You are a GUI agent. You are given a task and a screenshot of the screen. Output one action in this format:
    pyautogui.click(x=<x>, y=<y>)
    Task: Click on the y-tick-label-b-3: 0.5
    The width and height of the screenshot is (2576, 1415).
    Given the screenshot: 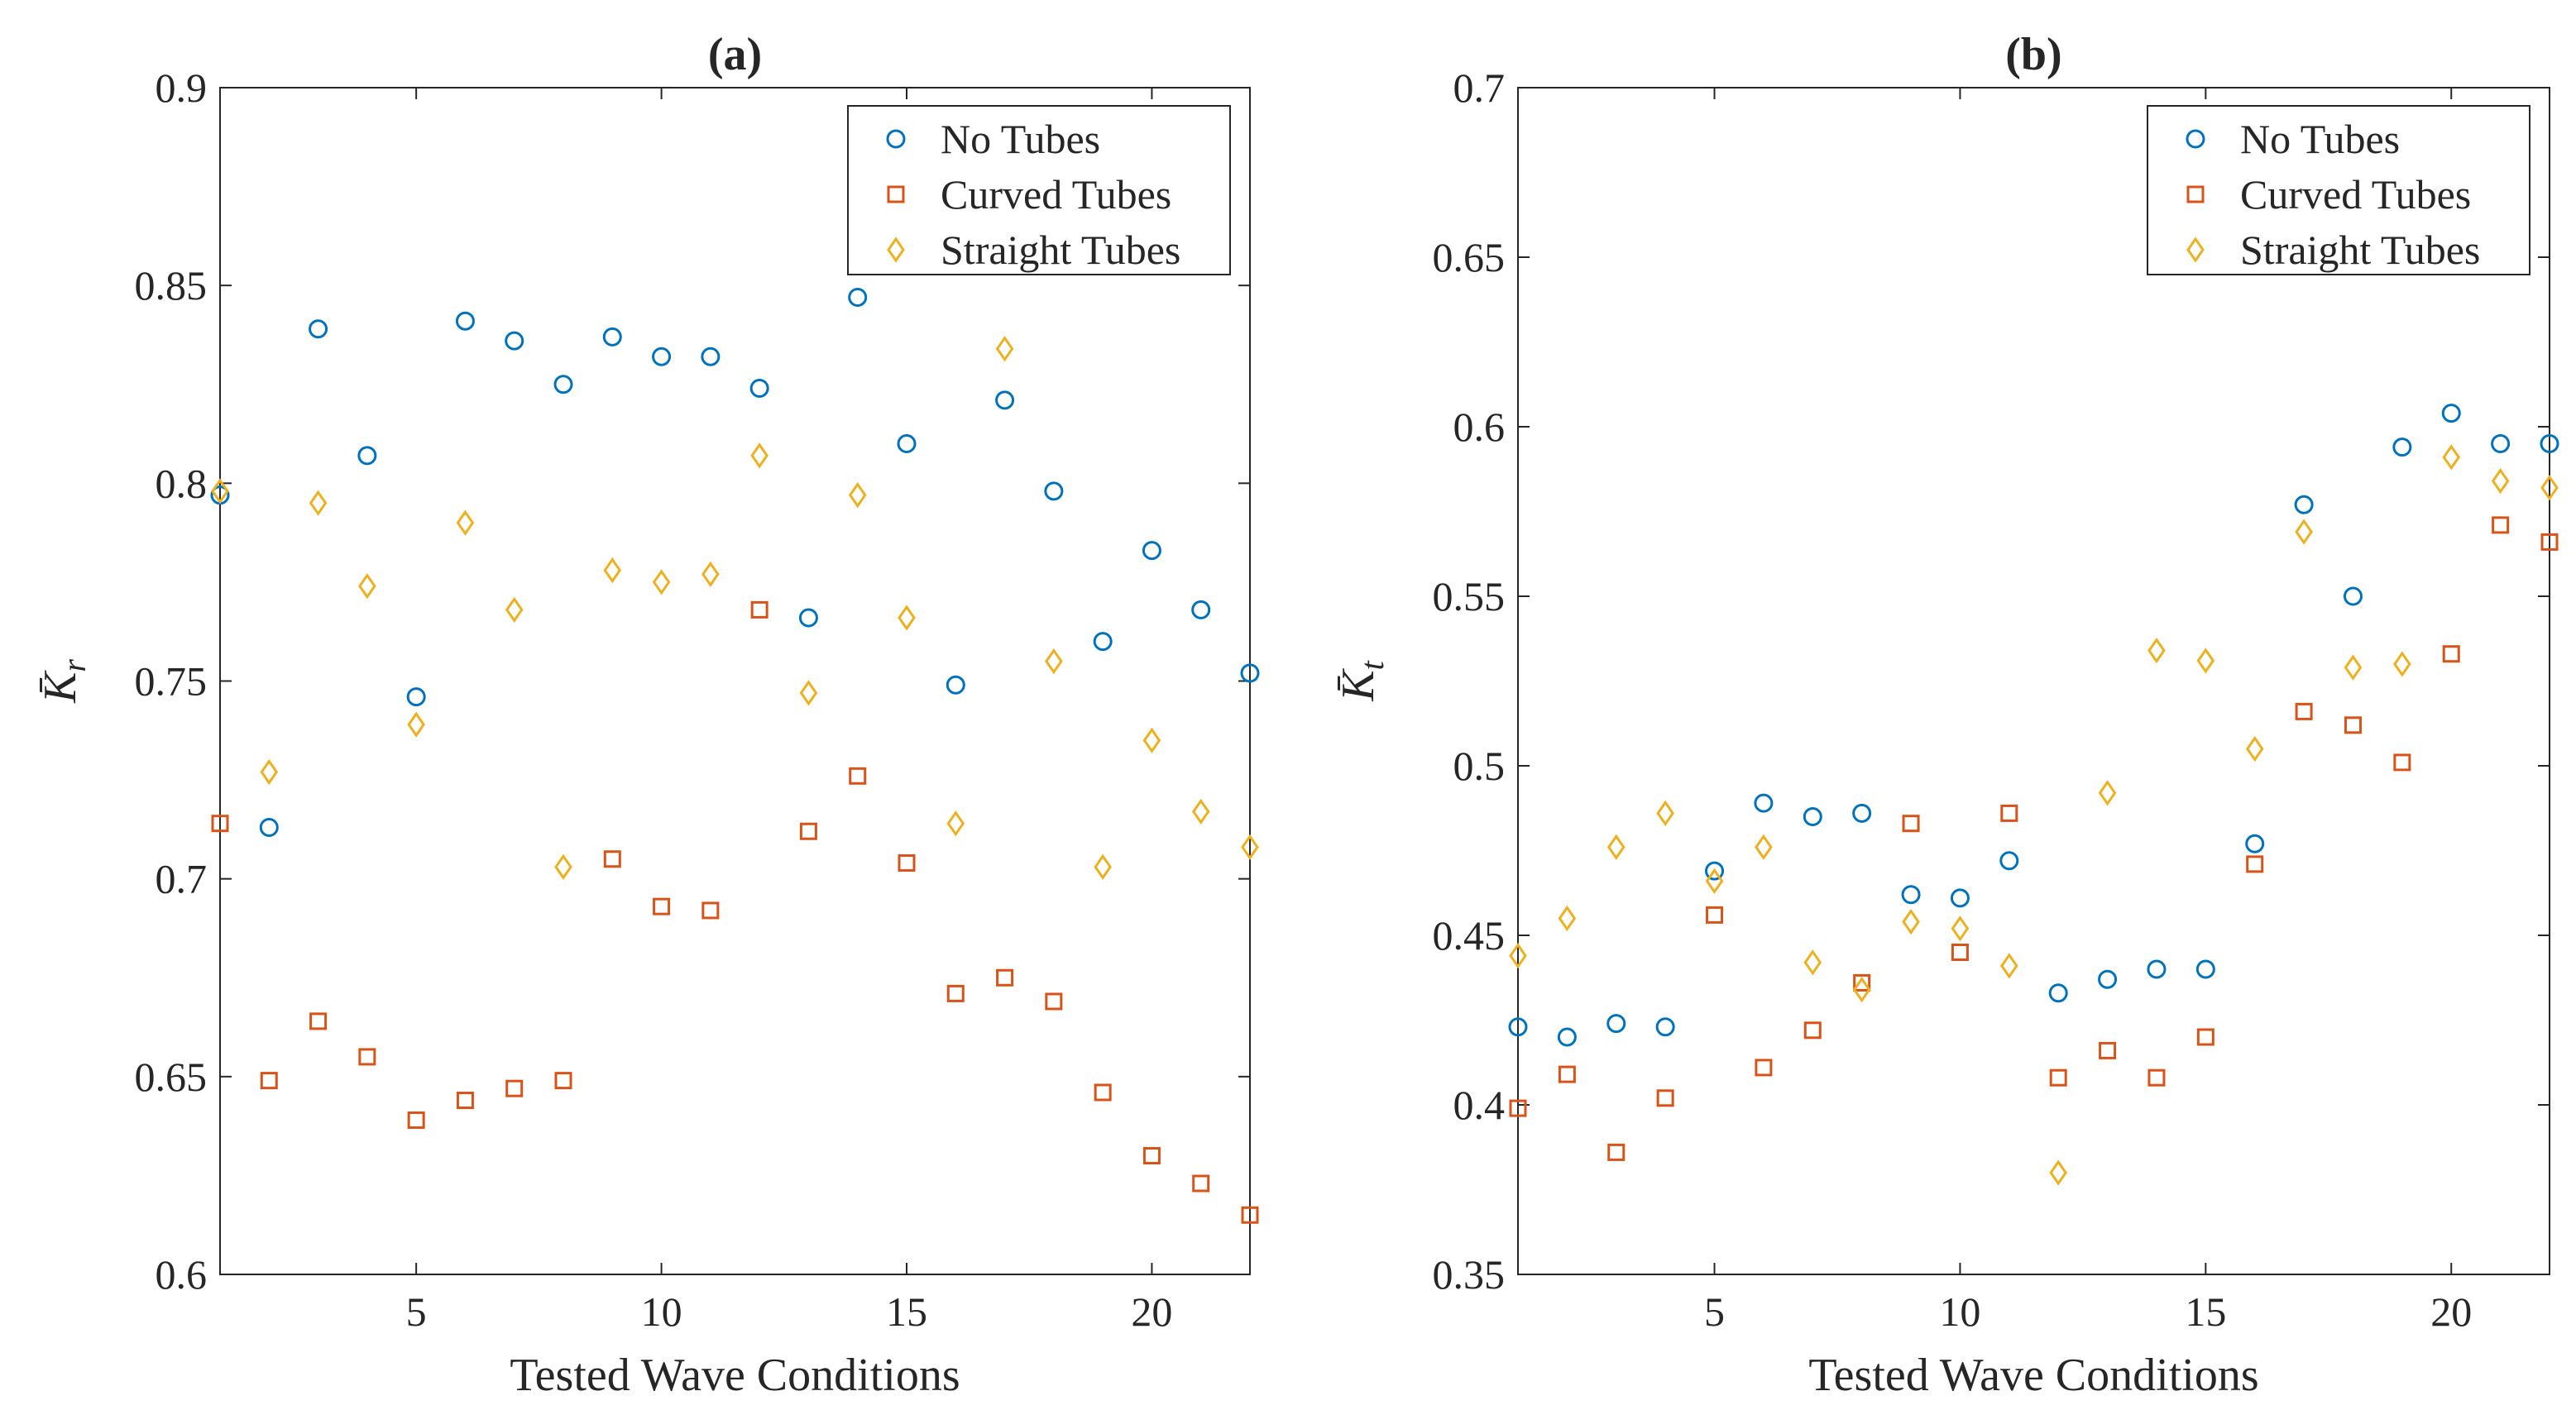 What is the action you would take?
    pyautogui.click(x=1479, y=766)
    